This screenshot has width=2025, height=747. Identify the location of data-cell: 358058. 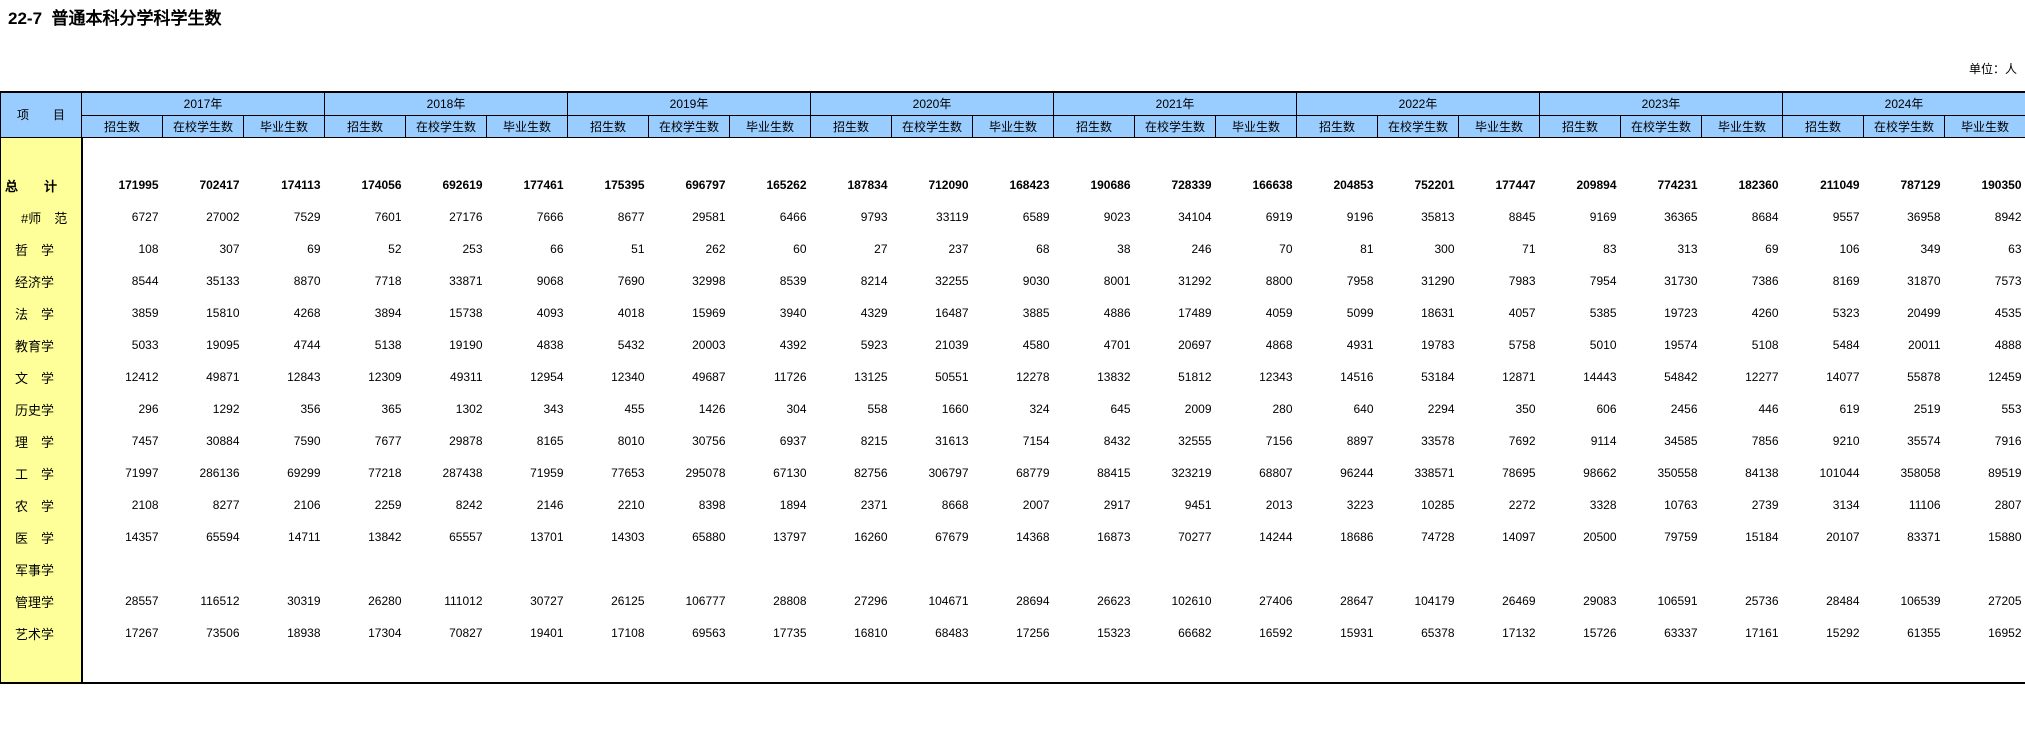
(1920, 473).